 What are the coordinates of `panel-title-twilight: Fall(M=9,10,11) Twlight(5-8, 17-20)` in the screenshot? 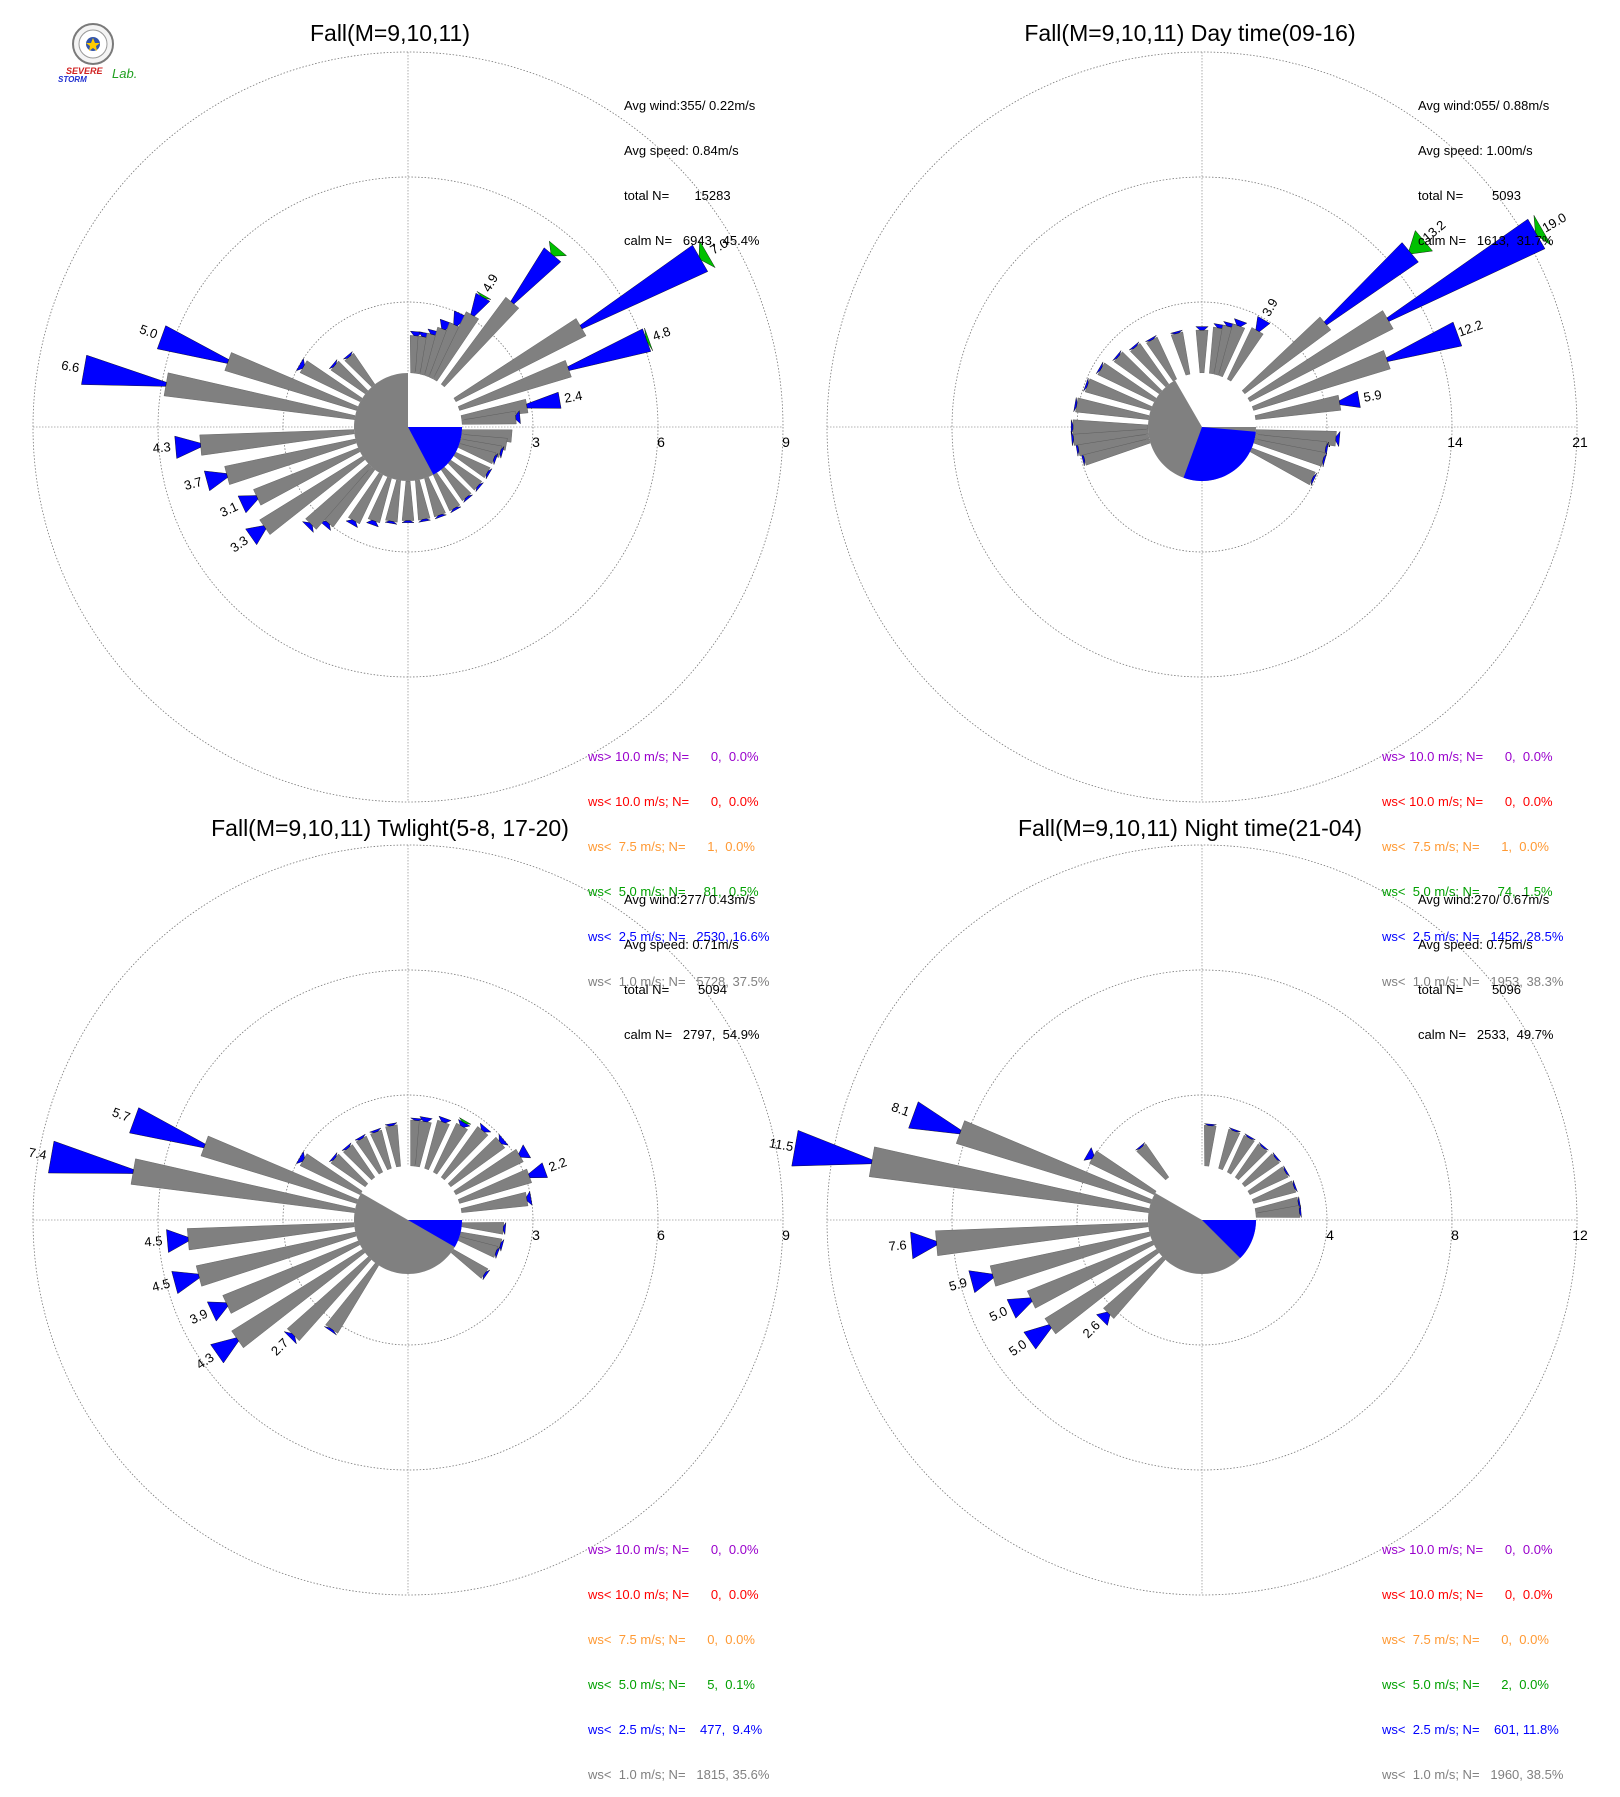 It's located at (390, 828).